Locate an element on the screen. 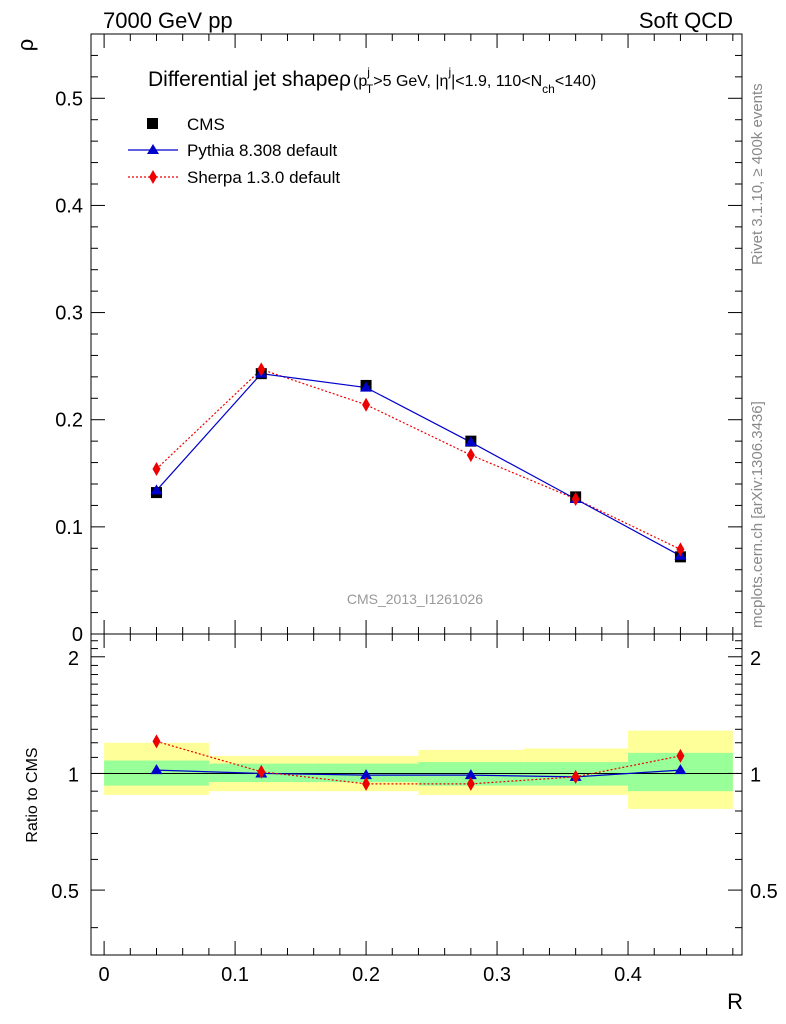  y-axis-label-main: ρ is located at coordinates (25, 45).